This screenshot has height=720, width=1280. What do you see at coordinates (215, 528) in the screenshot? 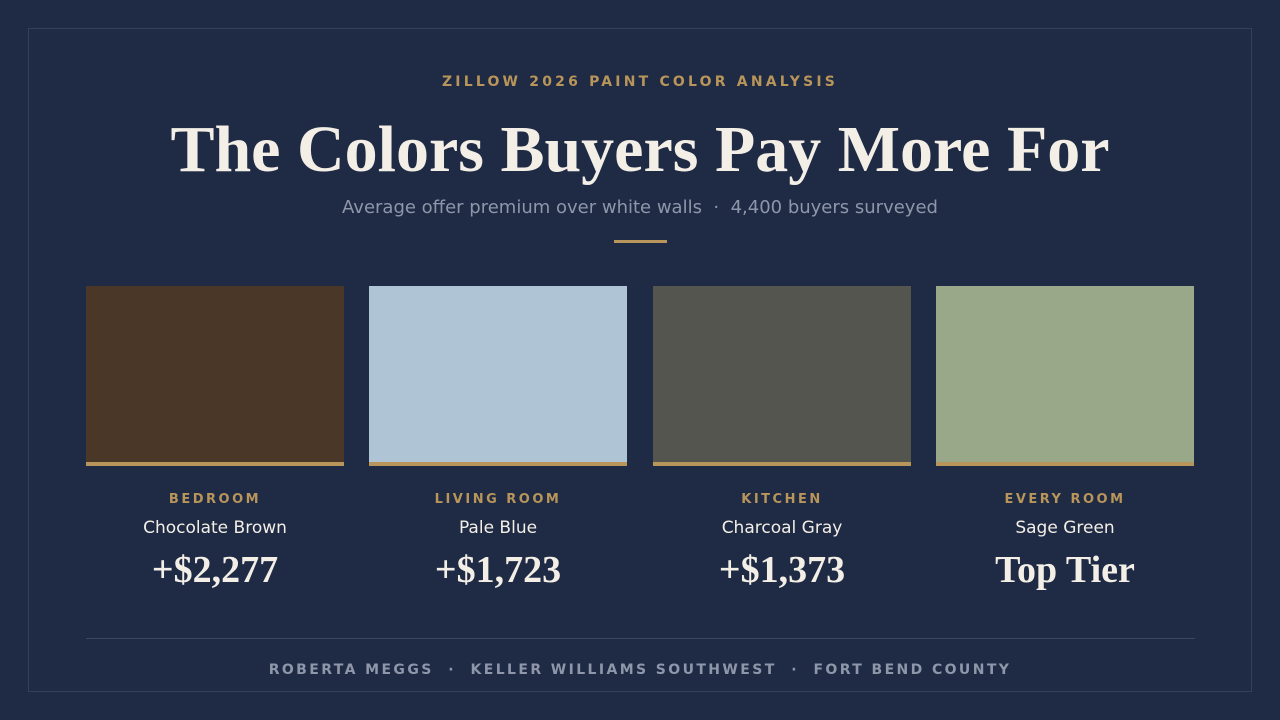
I see `color-name: Chocolate Brown` at bounding box center [215, 528].